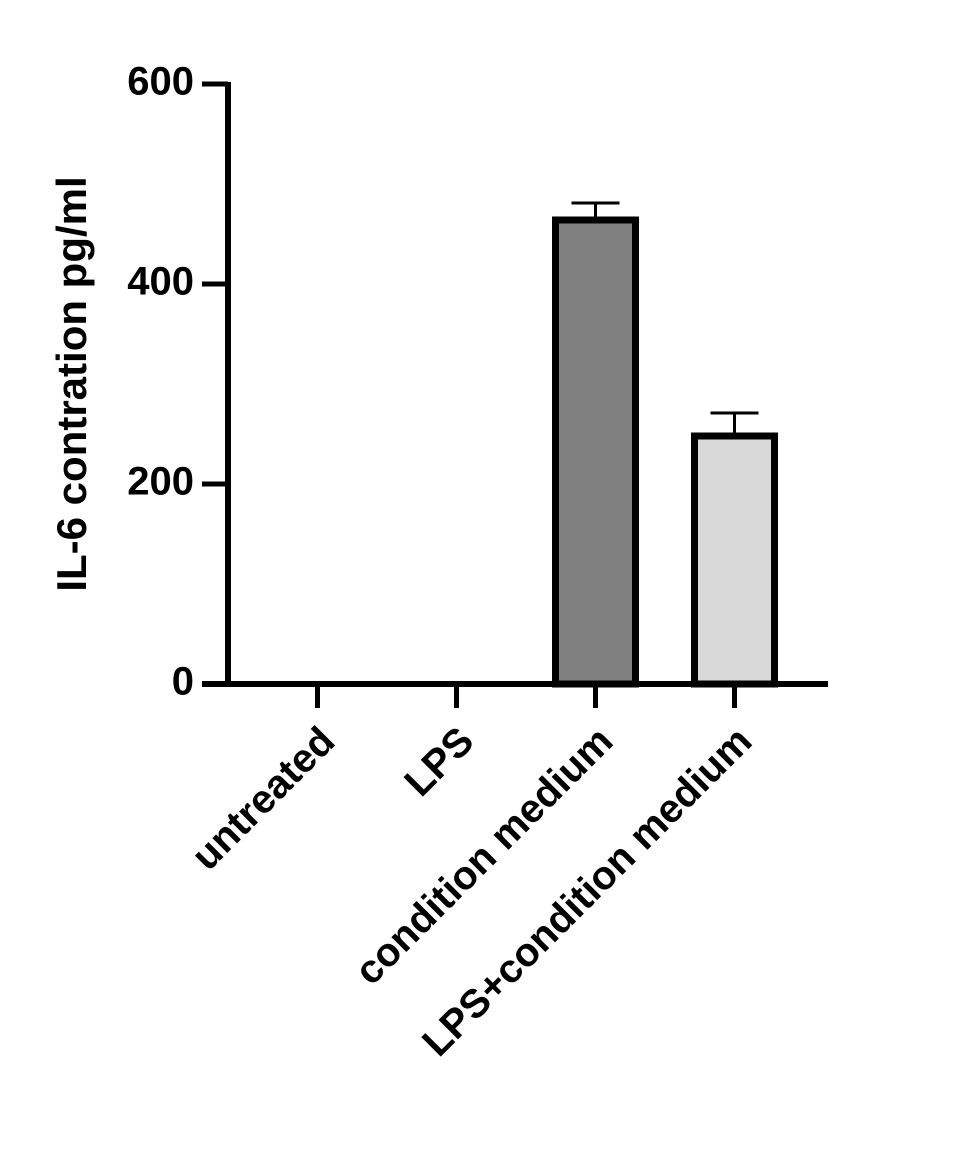  What do you see at coordinates (439, 762) in the screenshot?
I see `x-tick-label: LPS` at bounding box center [439, 762].